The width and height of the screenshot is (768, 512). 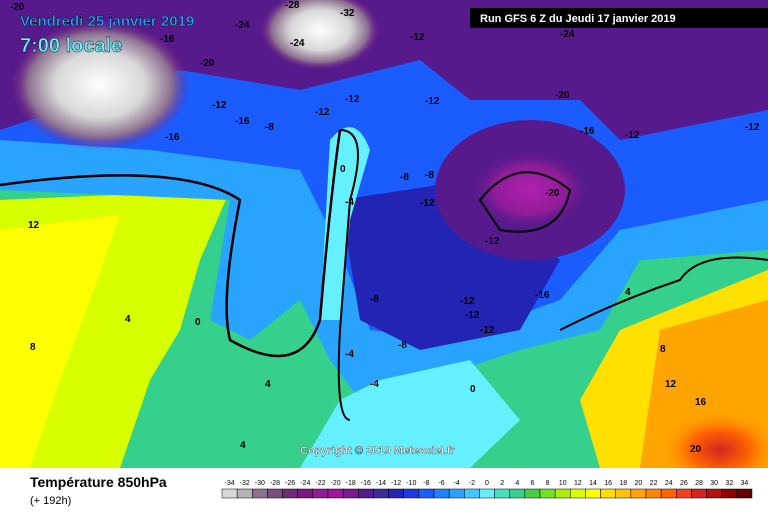 I want to click on scale-label: -16, so click(x=366, y=483).